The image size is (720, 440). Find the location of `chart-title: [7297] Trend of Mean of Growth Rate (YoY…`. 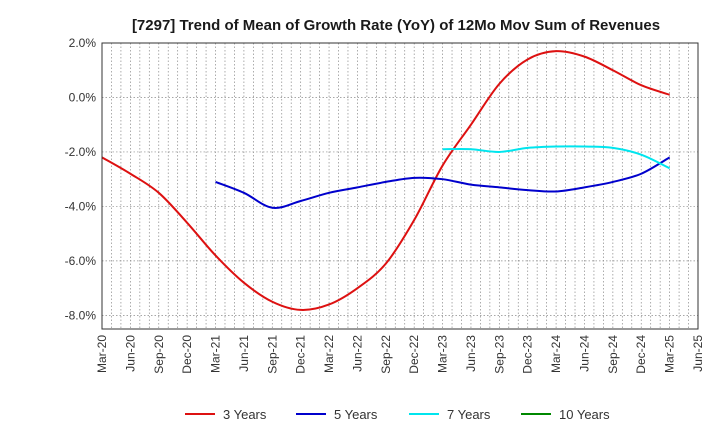

chart-title: [7297] Trend of Mean of Growth Rate (YoY… is located at coordinates (396, 25).